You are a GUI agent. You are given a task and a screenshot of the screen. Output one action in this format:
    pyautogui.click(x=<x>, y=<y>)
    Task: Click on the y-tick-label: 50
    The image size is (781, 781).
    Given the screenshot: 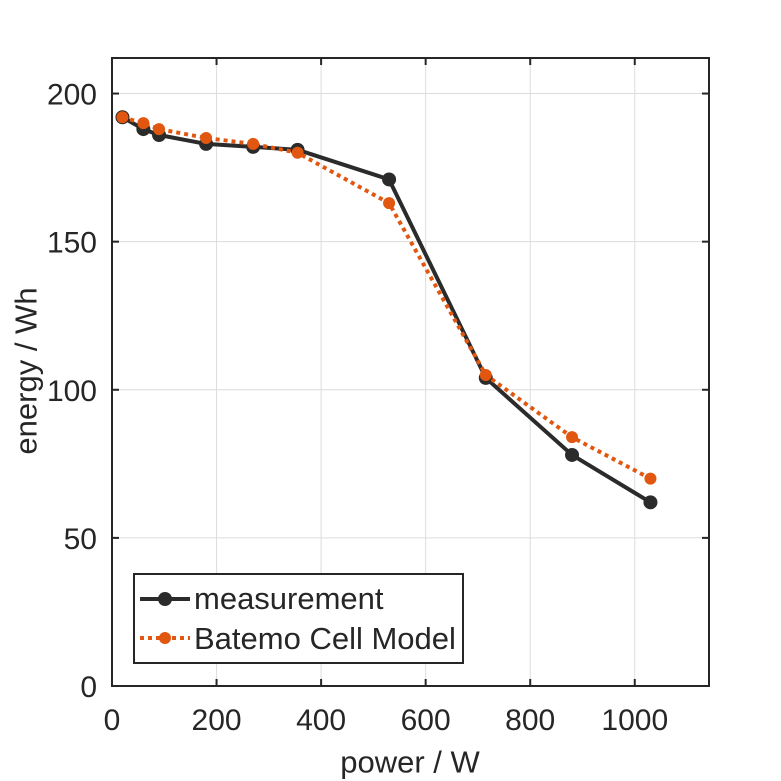 What is the action you would take?
    pyautogui.click(x=80, y=539)
    